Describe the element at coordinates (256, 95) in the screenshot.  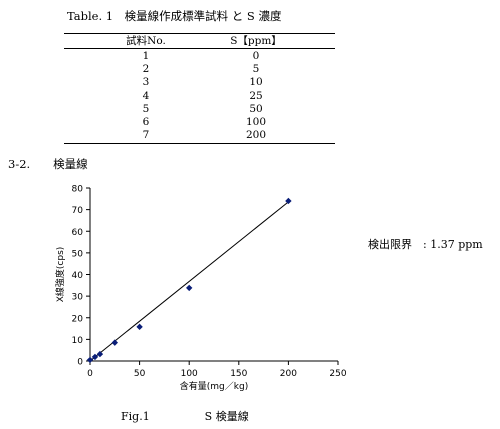
I see `table-cell-s-ppm: 25` at that location.